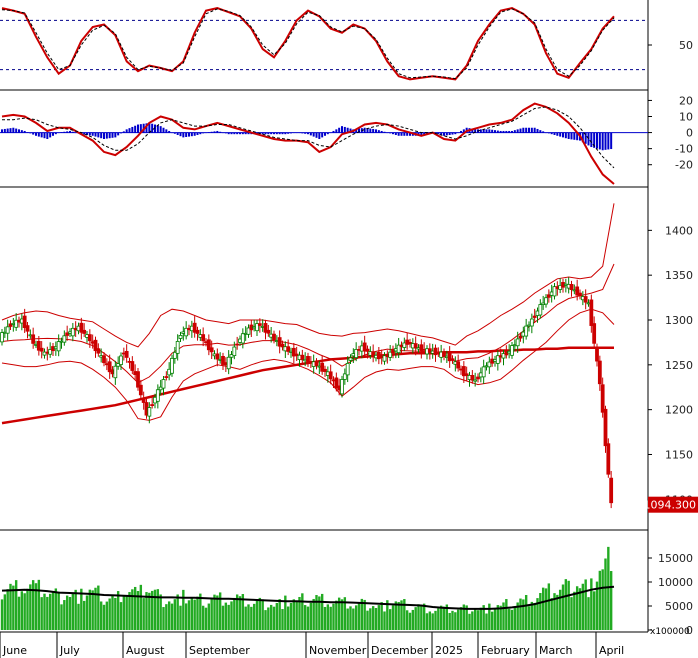 Image resolution: width=698 pixels, height=658 pixels. What do you see at coordinates (449, 650) in the screenshot?
I see `month-label-2025: 2025` at bounding box center [449, 650].